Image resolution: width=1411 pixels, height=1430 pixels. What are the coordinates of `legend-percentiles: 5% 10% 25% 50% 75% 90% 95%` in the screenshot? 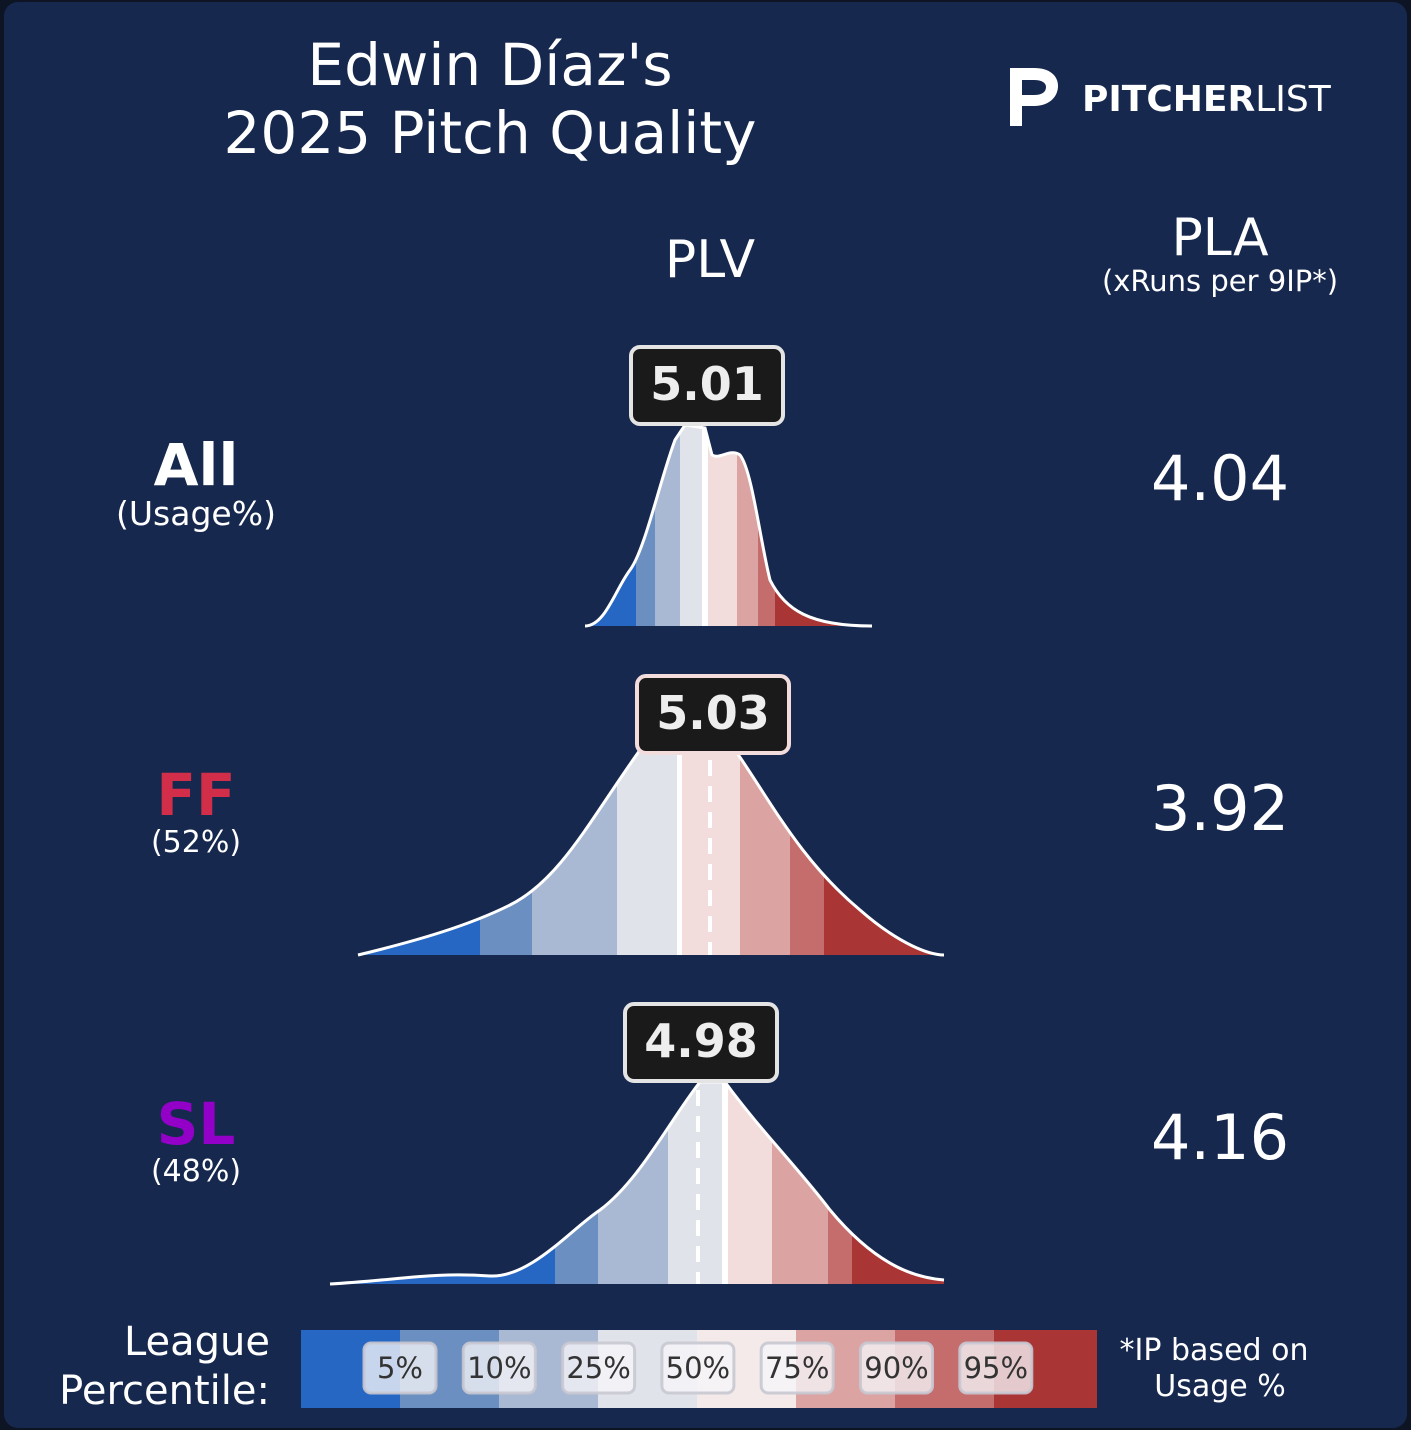 It's located at (698, 1368).